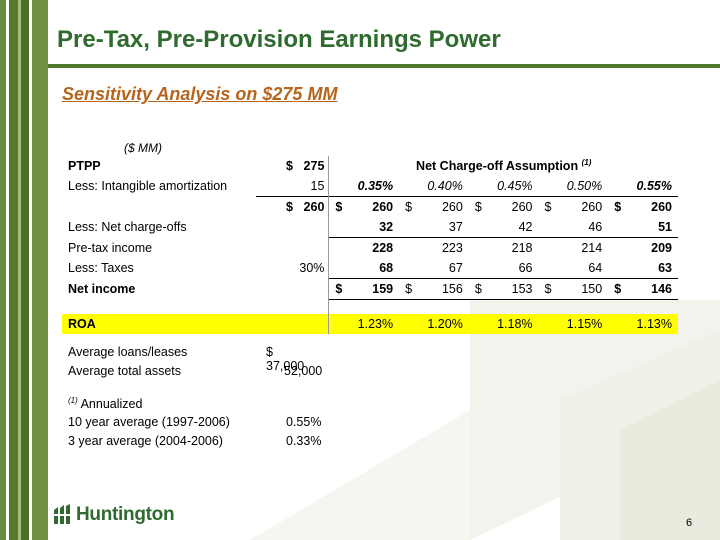 The height and width of the screenshot is (540, 720). What do you see at coordinates (386, 268) in the screenshot?
I see `cell: 68` at bounding box center [386, 268].